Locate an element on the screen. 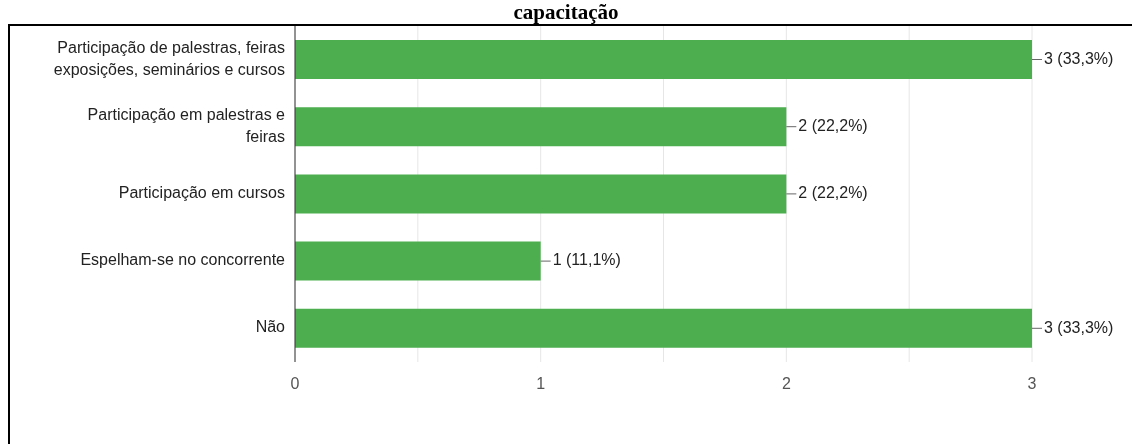 The height and width of the screenshot is (444, 1132). y-tick-label: Não is located at coordinates (270, 327).